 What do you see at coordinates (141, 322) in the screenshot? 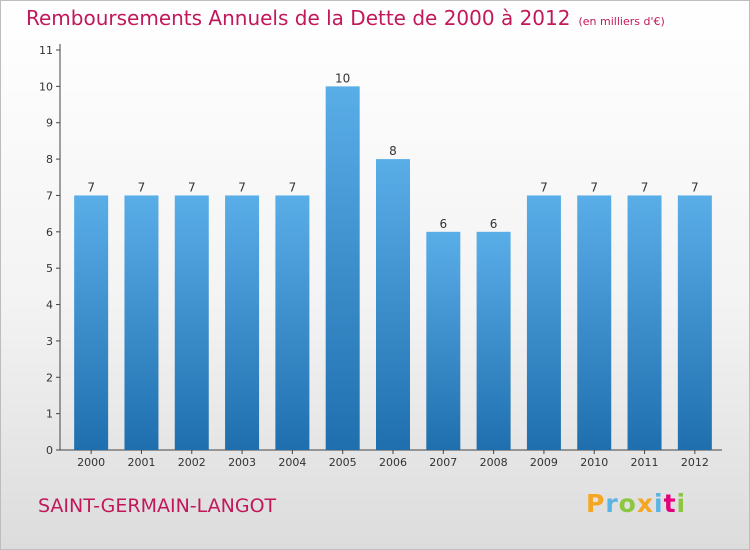
I see `bar-2001` at bounding box center [141, 322].